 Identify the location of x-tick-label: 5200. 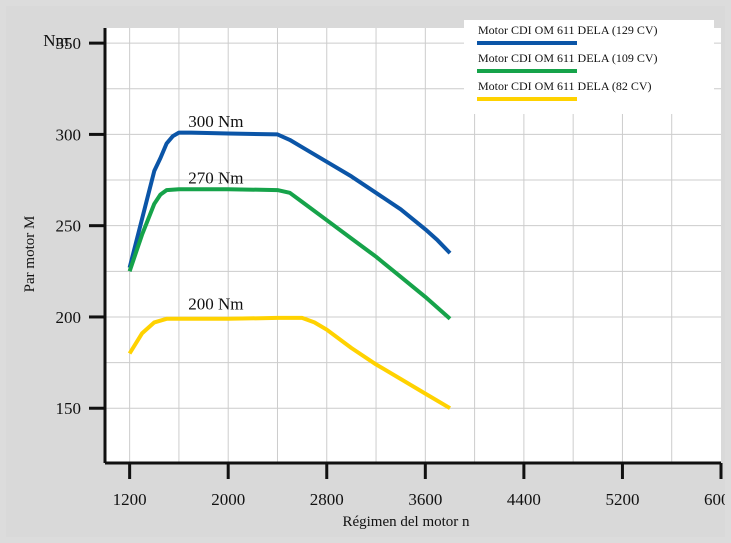
(622, 499).